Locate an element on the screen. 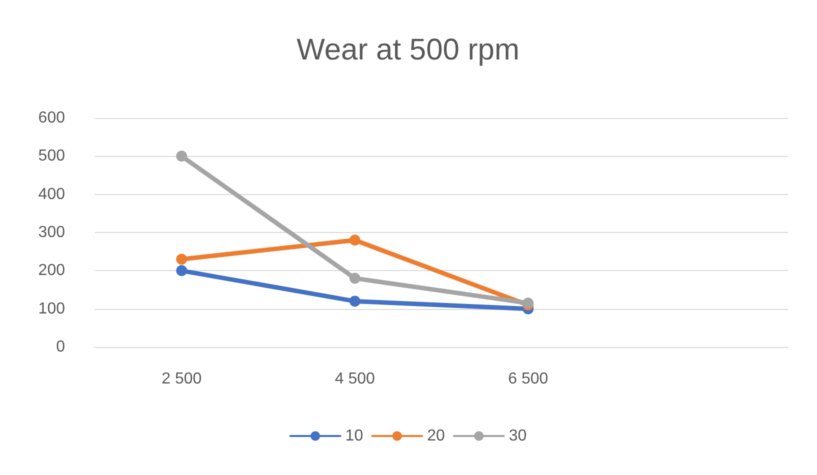 This screenshot has height=475, width=817. x-tick-label: 2 500 is located at coordinates (182, 379).